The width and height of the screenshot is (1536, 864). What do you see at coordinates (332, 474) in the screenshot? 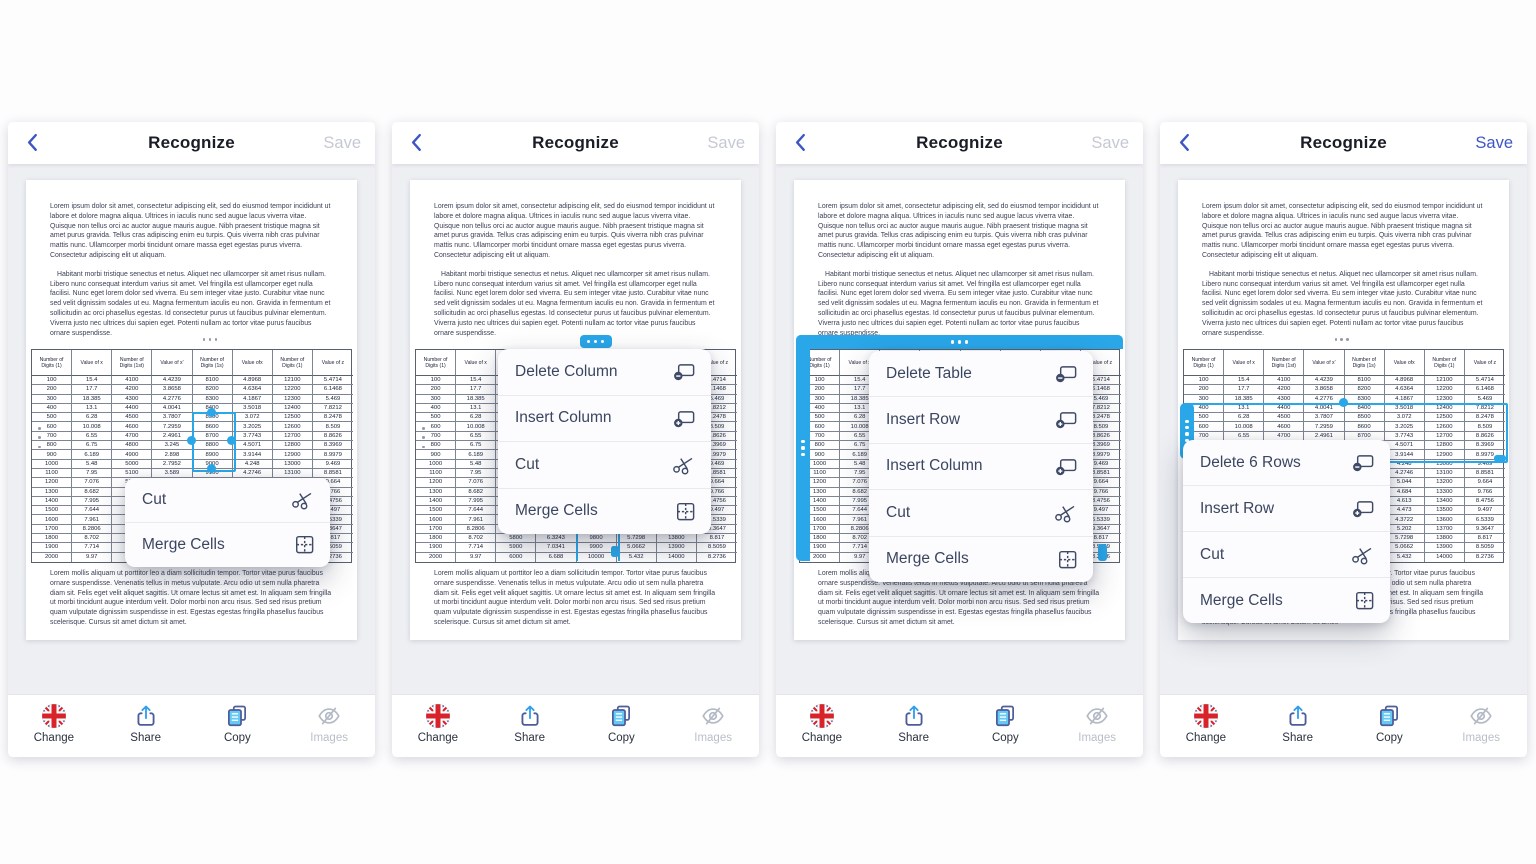
I see `table-cell: 8.8581` at bounding box center [332, 474].